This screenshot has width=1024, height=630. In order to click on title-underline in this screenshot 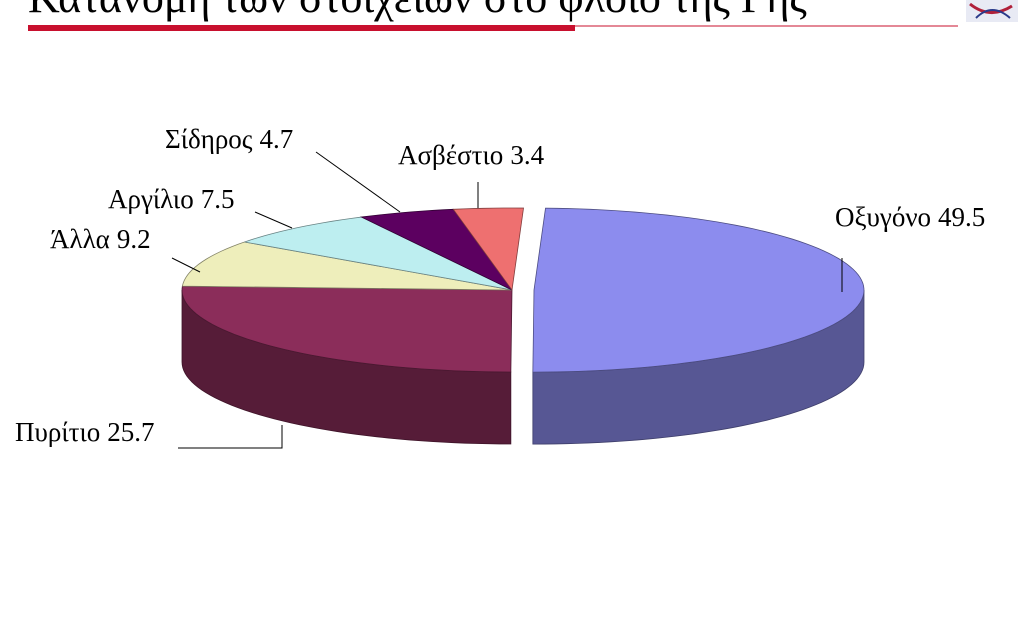, I will do `click(301, 28)`.